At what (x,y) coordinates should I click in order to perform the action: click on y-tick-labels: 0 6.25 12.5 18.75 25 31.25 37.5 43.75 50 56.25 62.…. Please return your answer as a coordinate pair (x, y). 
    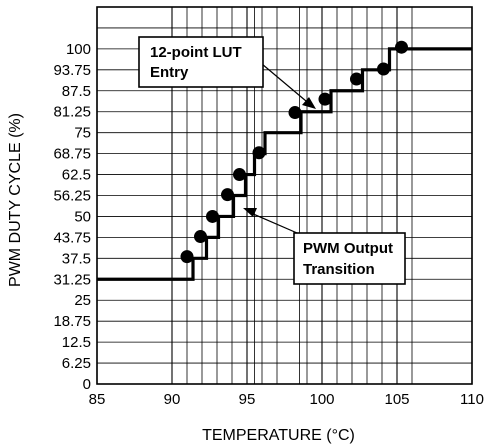
    Looking at the image, I should click on (72, 217).